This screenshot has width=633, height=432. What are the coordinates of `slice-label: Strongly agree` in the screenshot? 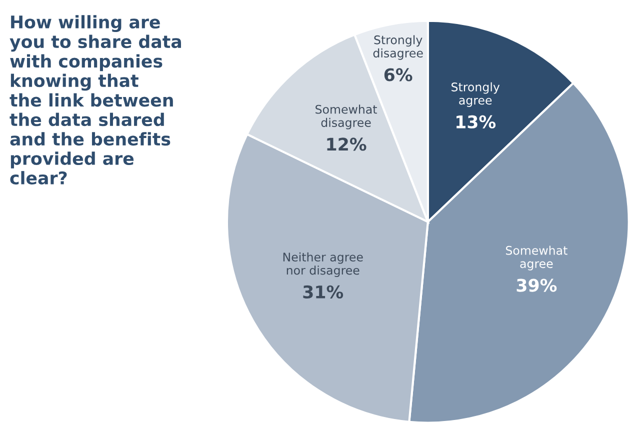 It's located at (476, 94).